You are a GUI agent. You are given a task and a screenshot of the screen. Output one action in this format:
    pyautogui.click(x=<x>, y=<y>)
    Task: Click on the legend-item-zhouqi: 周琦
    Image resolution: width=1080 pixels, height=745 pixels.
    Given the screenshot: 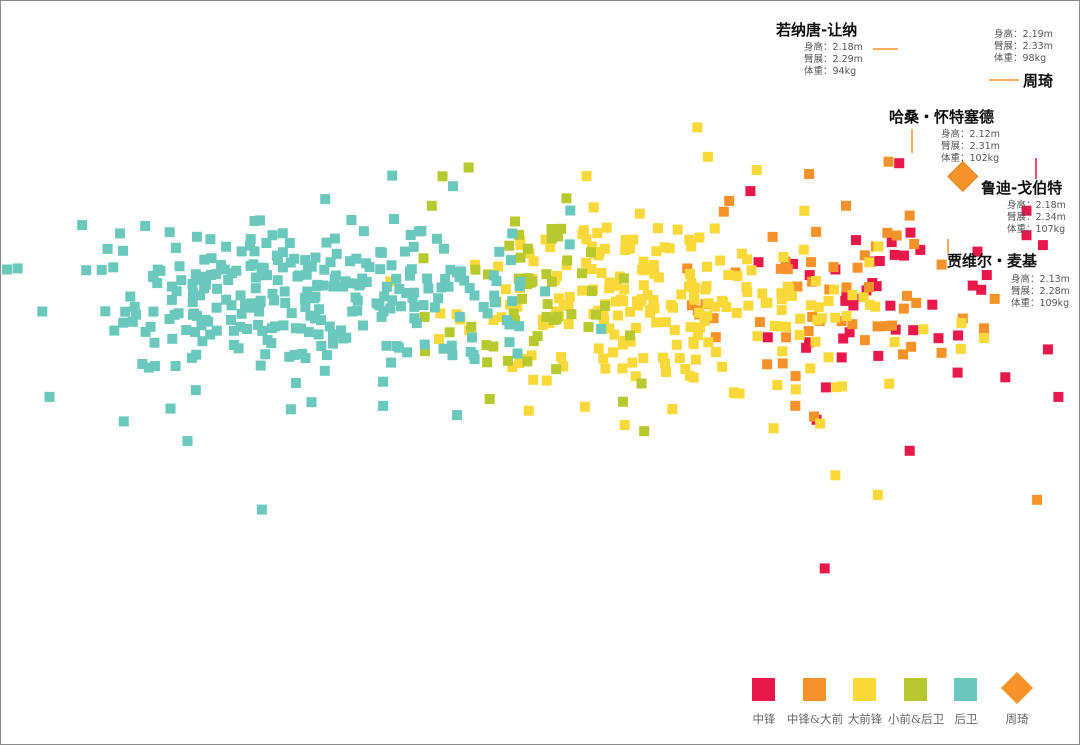 What is the action you would take?
    pyautogui.click(x=1017, y=699)
    